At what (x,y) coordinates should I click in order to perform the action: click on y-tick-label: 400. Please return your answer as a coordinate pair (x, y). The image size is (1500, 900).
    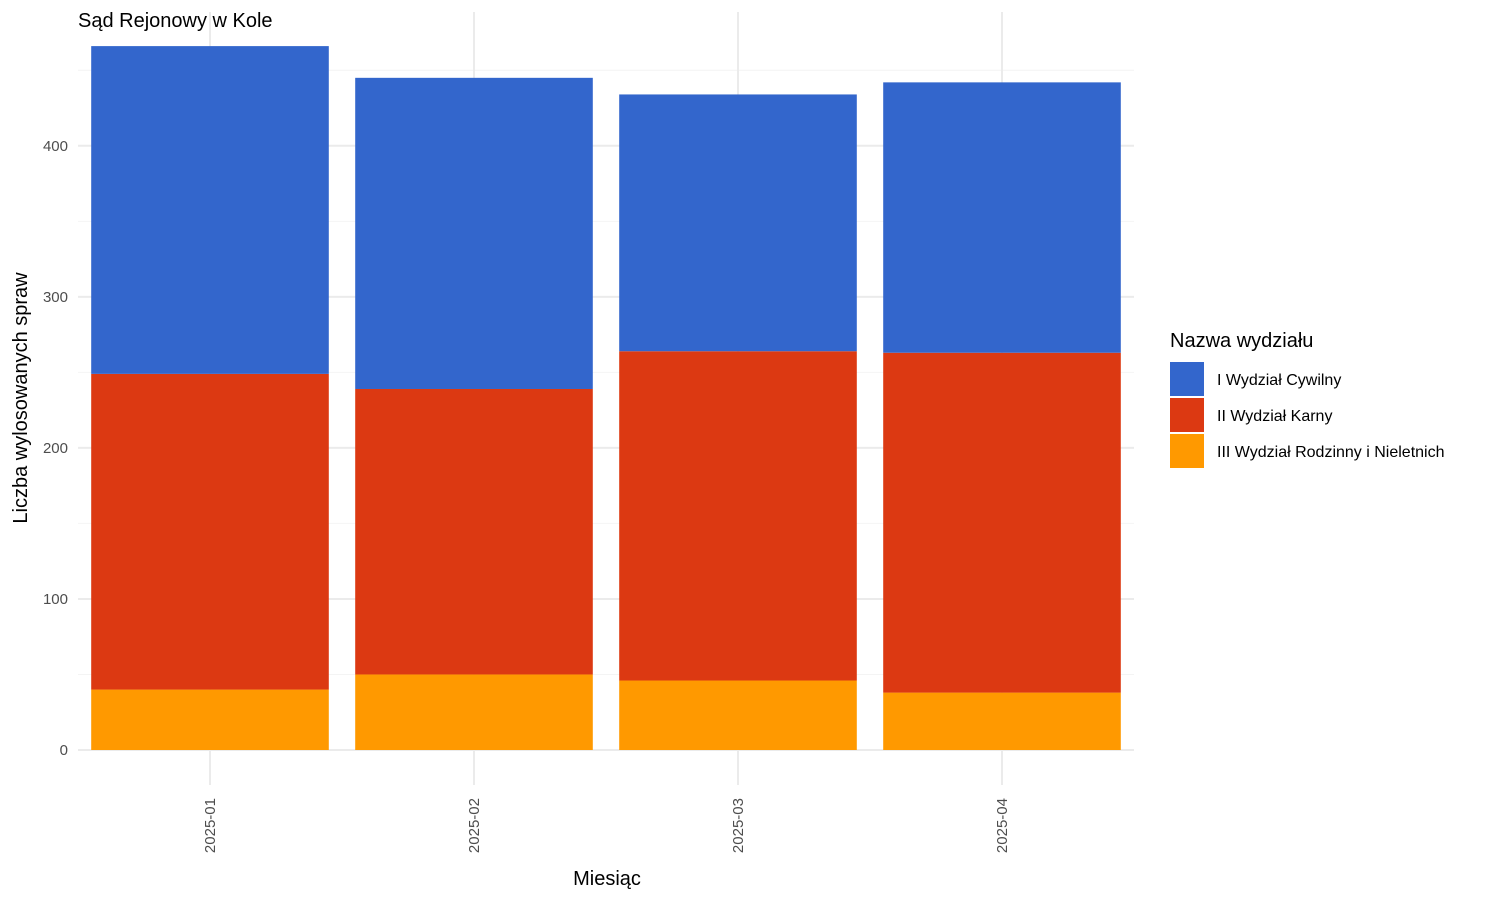
    Looking at the image, I should click on (55, 146).